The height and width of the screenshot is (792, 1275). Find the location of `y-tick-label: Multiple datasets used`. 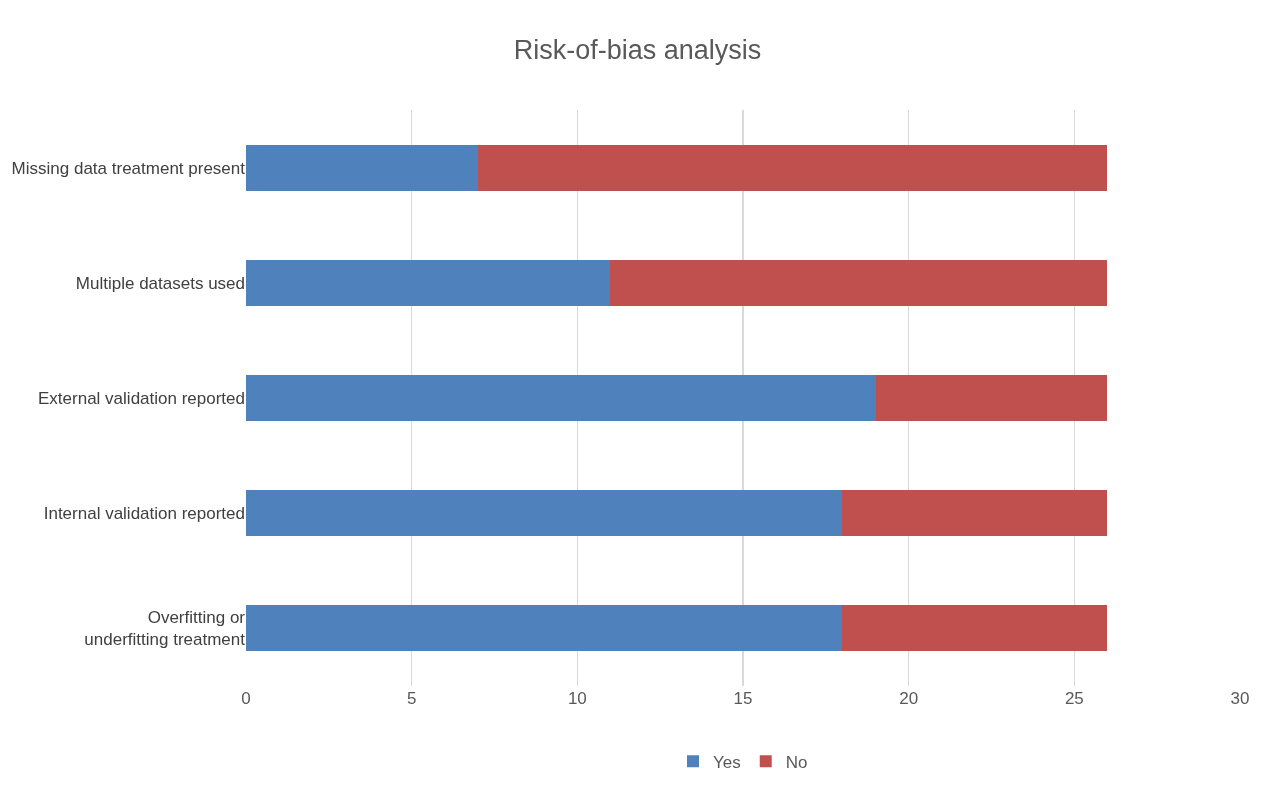

y-tick-label: Multiple datasets used is located at coordinates (160, 283).